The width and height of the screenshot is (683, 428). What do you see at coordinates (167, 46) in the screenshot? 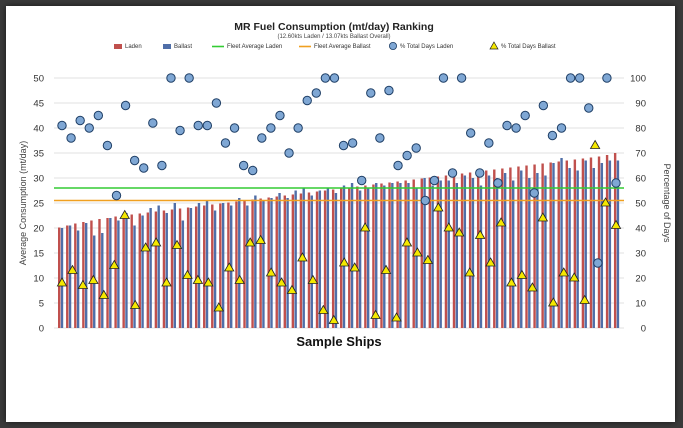
I see `legend-ballast-swatch` at bounding box center [167, 46].